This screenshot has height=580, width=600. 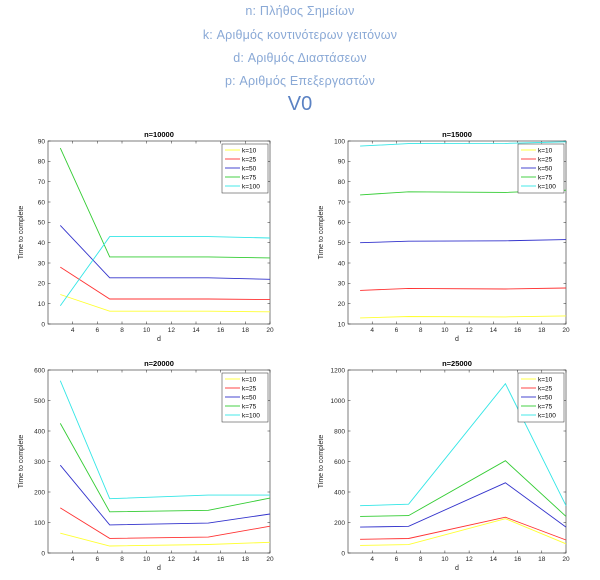 What do you see at coordinates (42, 223) in the screenshot?
I see `y-tick-label: 50` at bounding box center [42, 223].